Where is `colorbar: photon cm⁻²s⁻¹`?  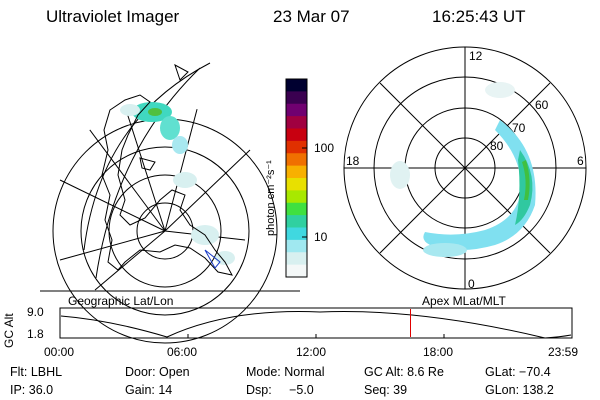
colorbar: photon cm⁻²s⁻¹ is located at coordinates (286, 178).